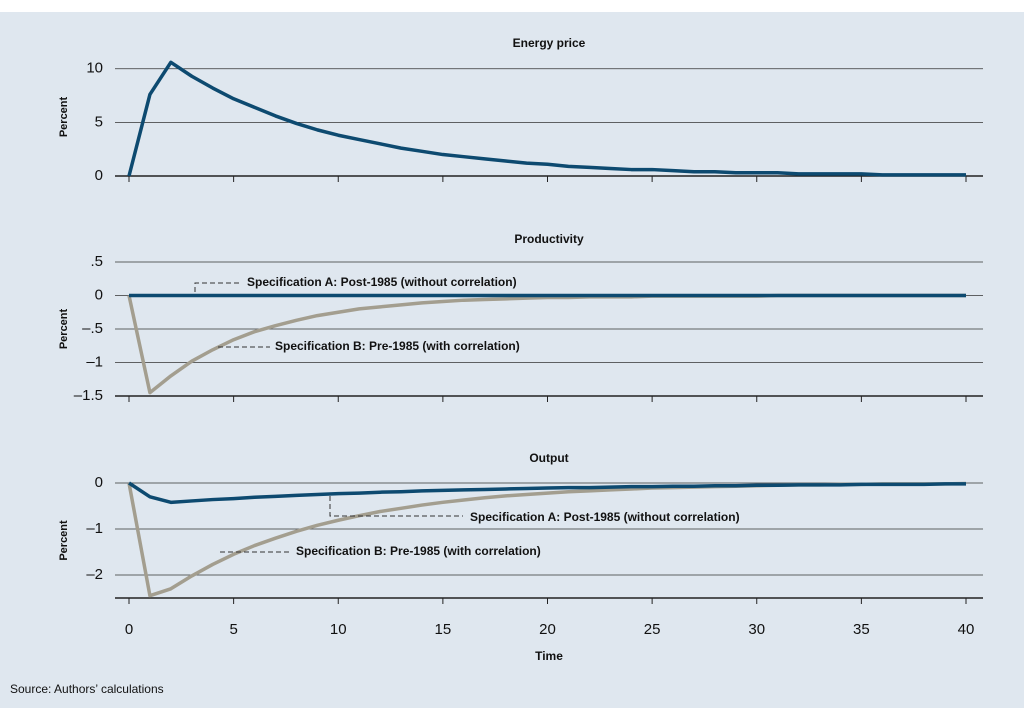  Describe the element at coordinates (549, 656) in the screenshot. I see `x-axis-label: Time` at that location.